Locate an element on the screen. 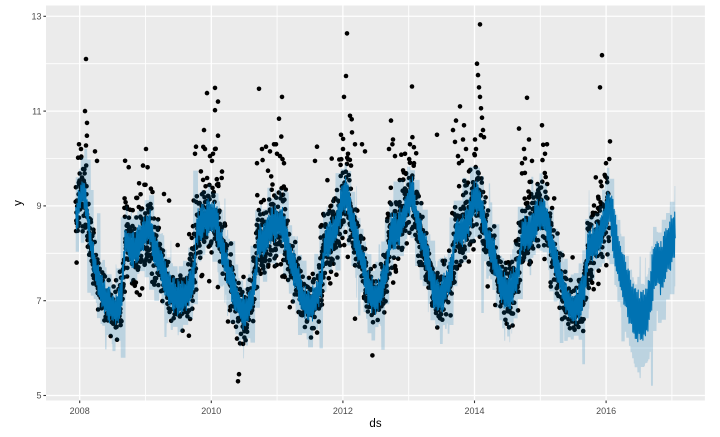 This screenshot has height=437, width=720. svg-text: 5 is located at coordinates (38, 396).